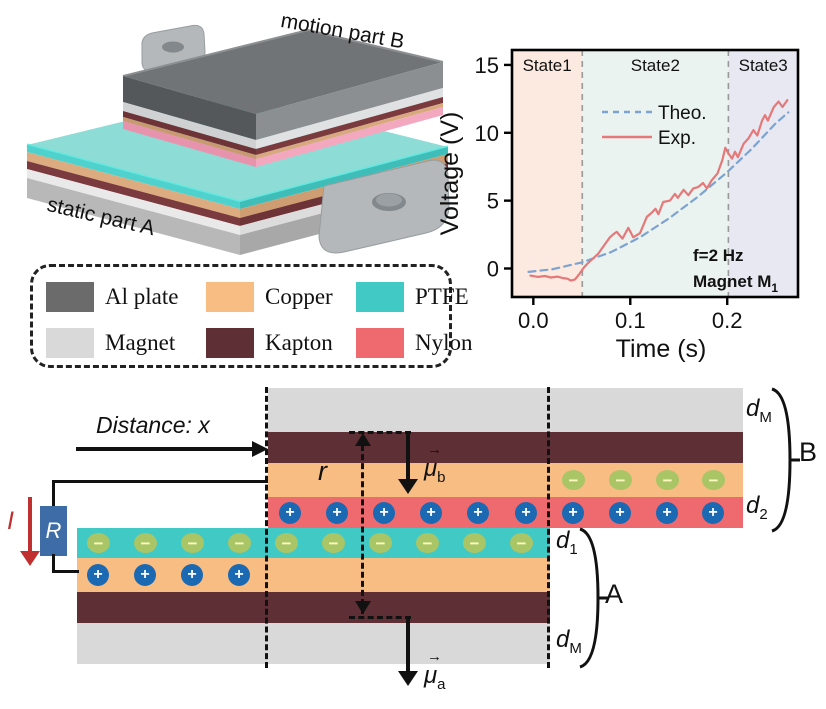 This screenshot has height=709, width=826. Describe the element at coordinates (727, 320) in the screenshot. I see `x-tick-label: 0.2` at that location.